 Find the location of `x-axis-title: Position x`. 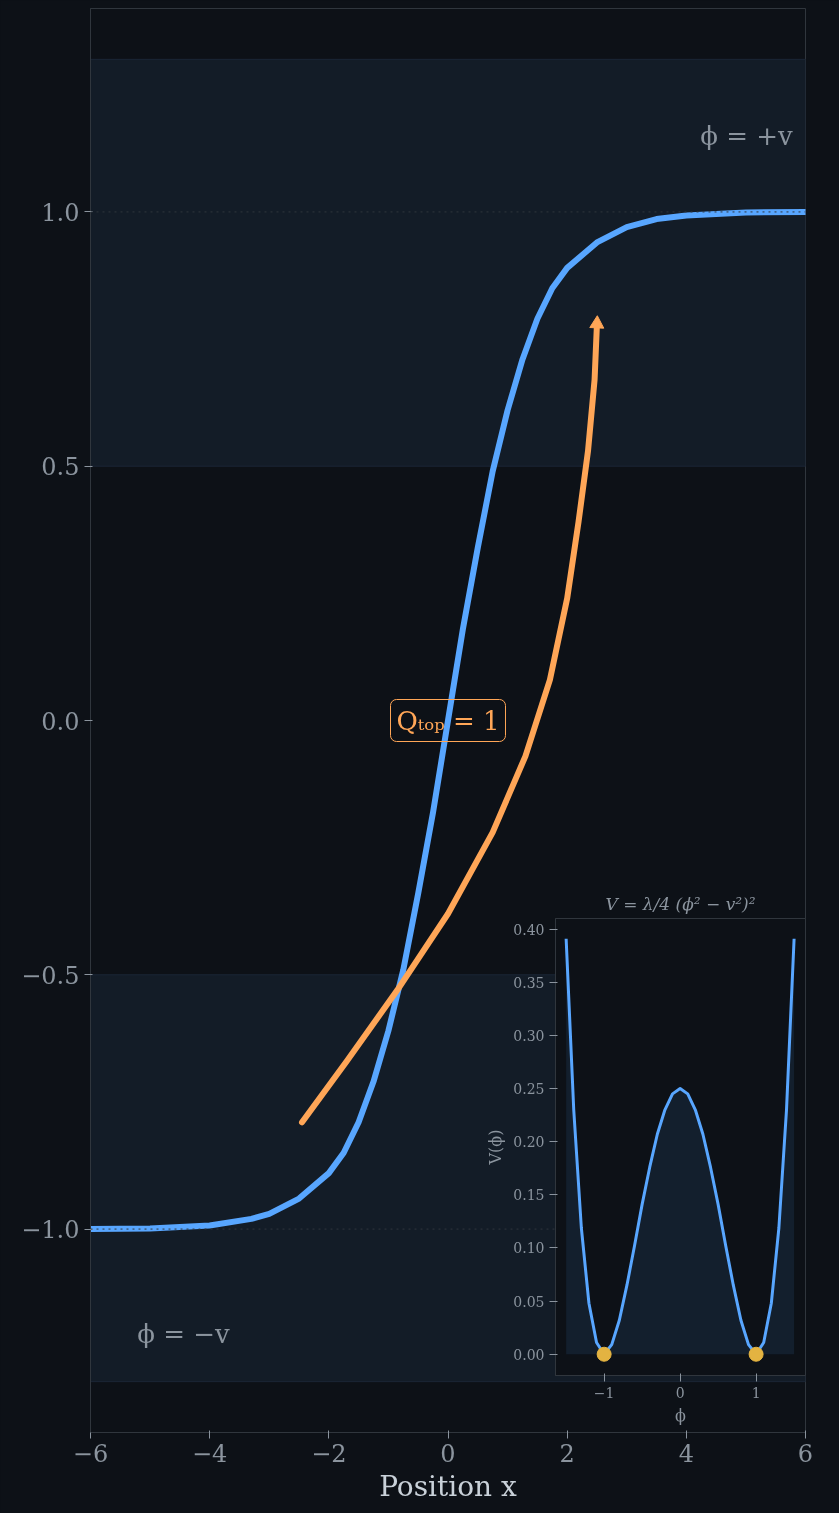

x-axis-title: Position x is located at coordinates (448, 1486).